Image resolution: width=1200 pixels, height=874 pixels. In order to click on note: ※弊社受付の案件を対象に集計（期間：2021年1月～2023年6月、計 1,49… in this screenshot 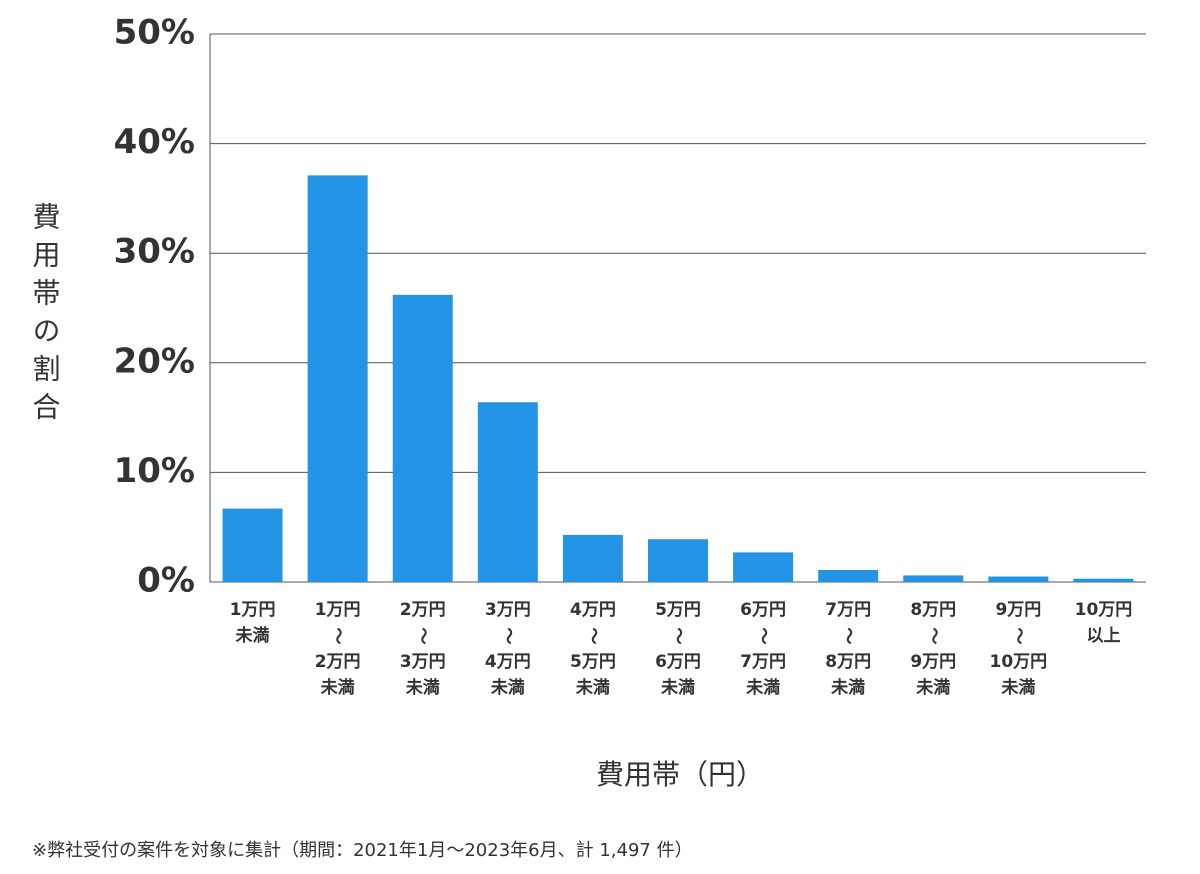, I will do `click(362, 850)`.